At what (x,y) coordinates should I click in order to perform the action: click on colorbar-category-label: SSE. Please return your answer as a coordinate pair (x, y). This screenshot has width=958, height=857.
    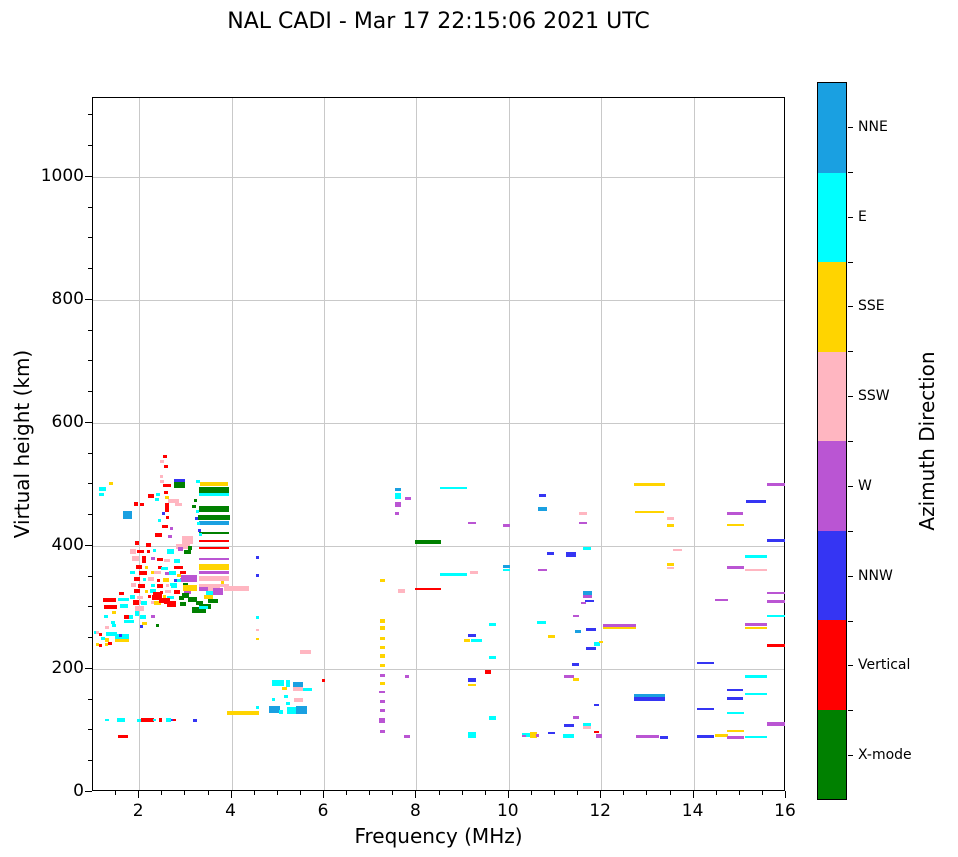
    Looking at the image, I should click on (871, 306).